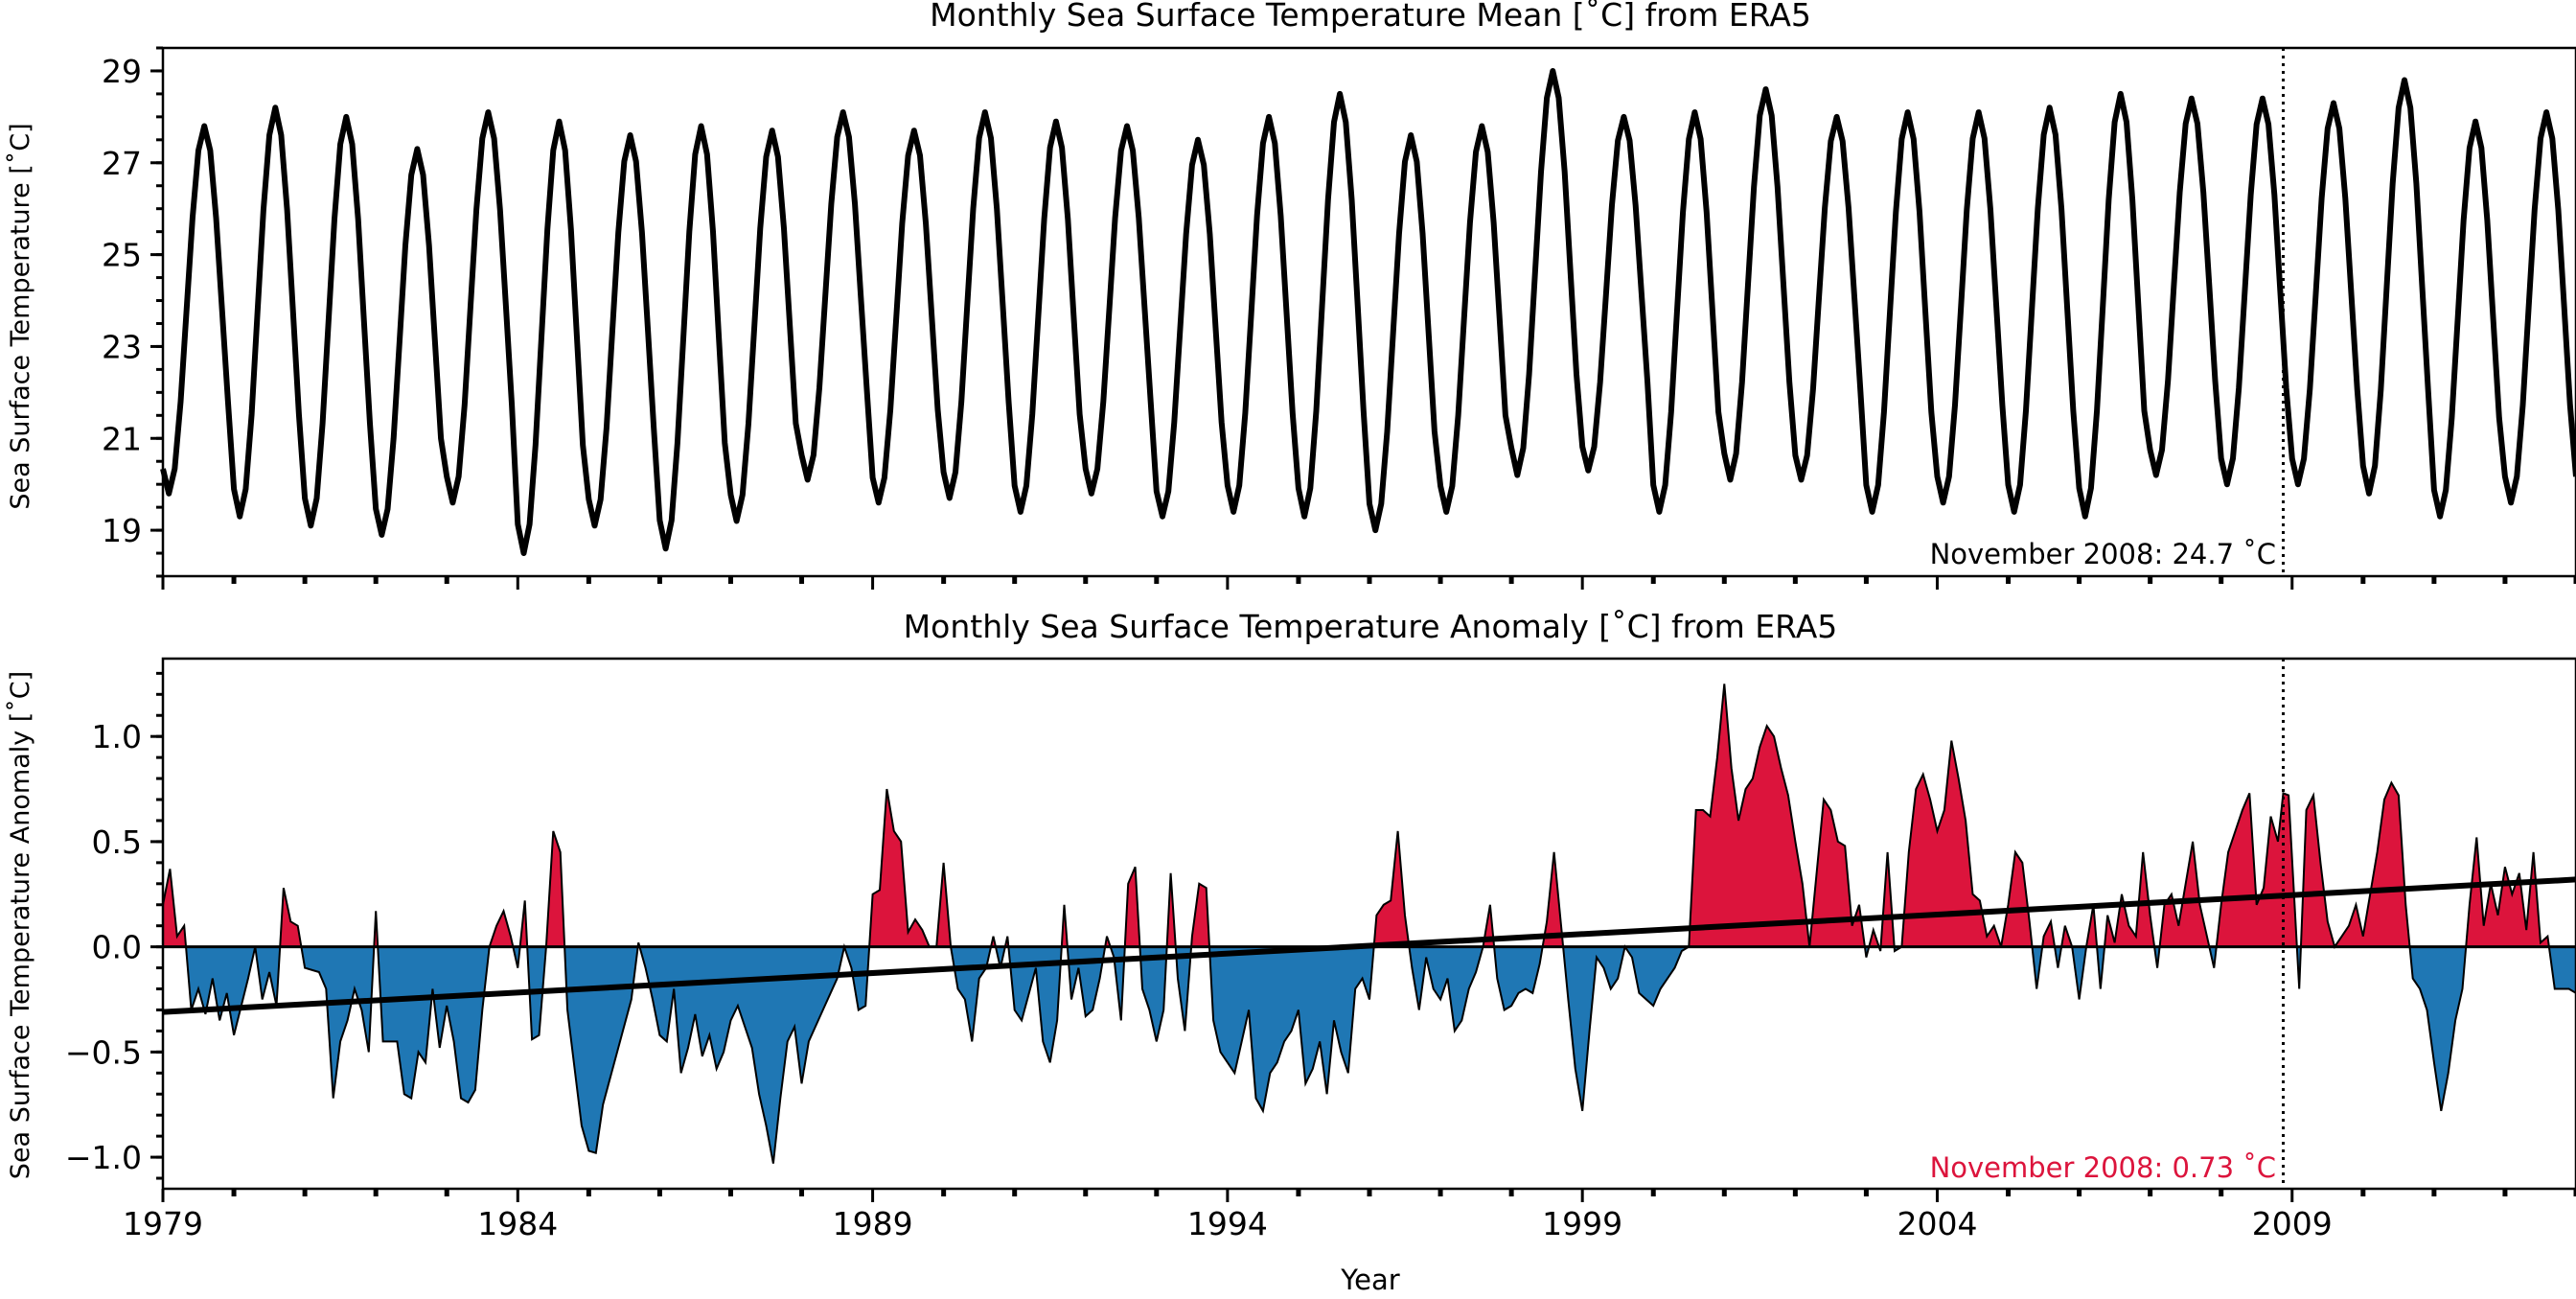 The width and height of the screenshot is (2576, 1299). What do you see at coordinates (103, 1157) in the screenshot?
I see `y-tick-label: −1.0` at bounding box center [103, 1157].